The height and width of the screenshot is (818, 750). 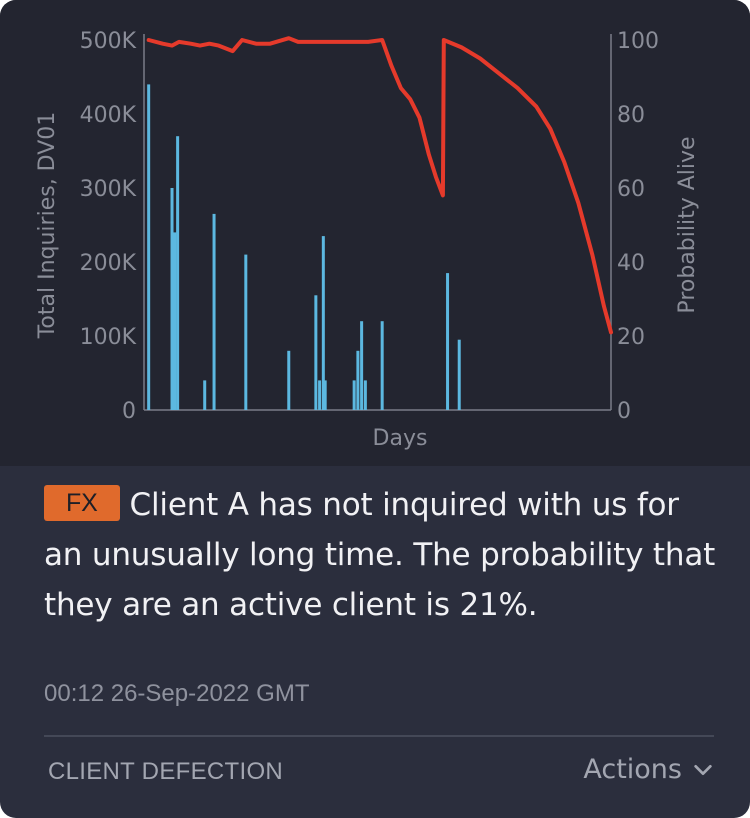 I want to click on divider, so click(x=379, y=736).